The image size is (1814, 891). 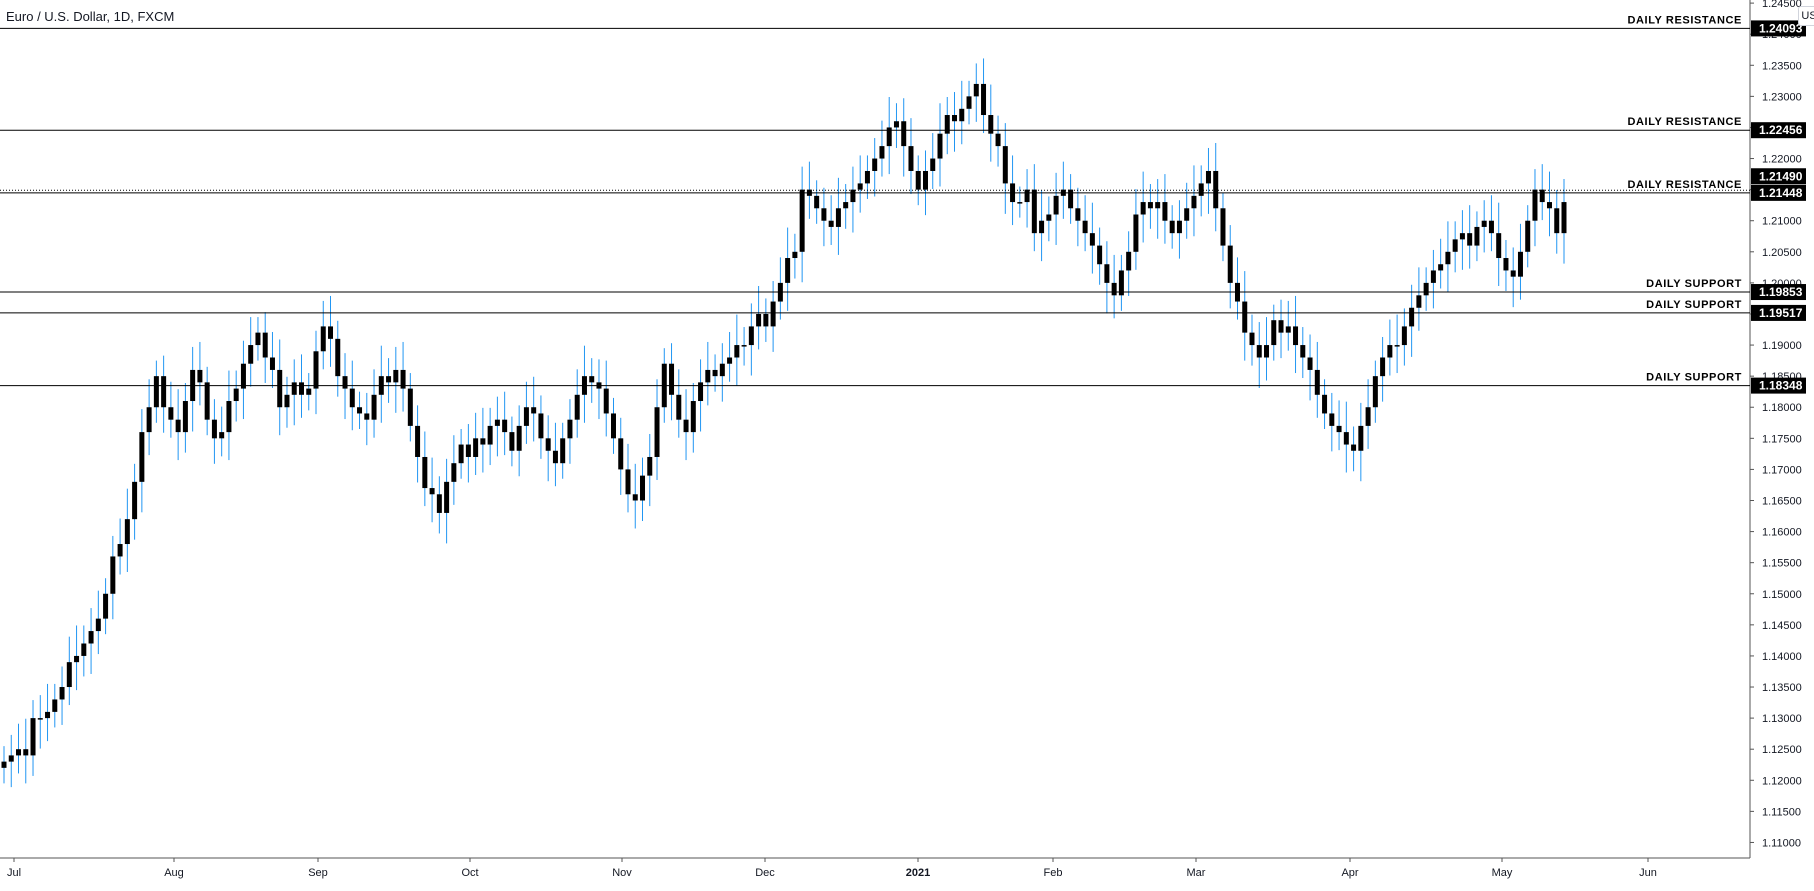 What do you see at coordinates (1782, 470) in the screenshot?
I see `y-tick-label: 1.17000` at bounding box center [1782, 470].